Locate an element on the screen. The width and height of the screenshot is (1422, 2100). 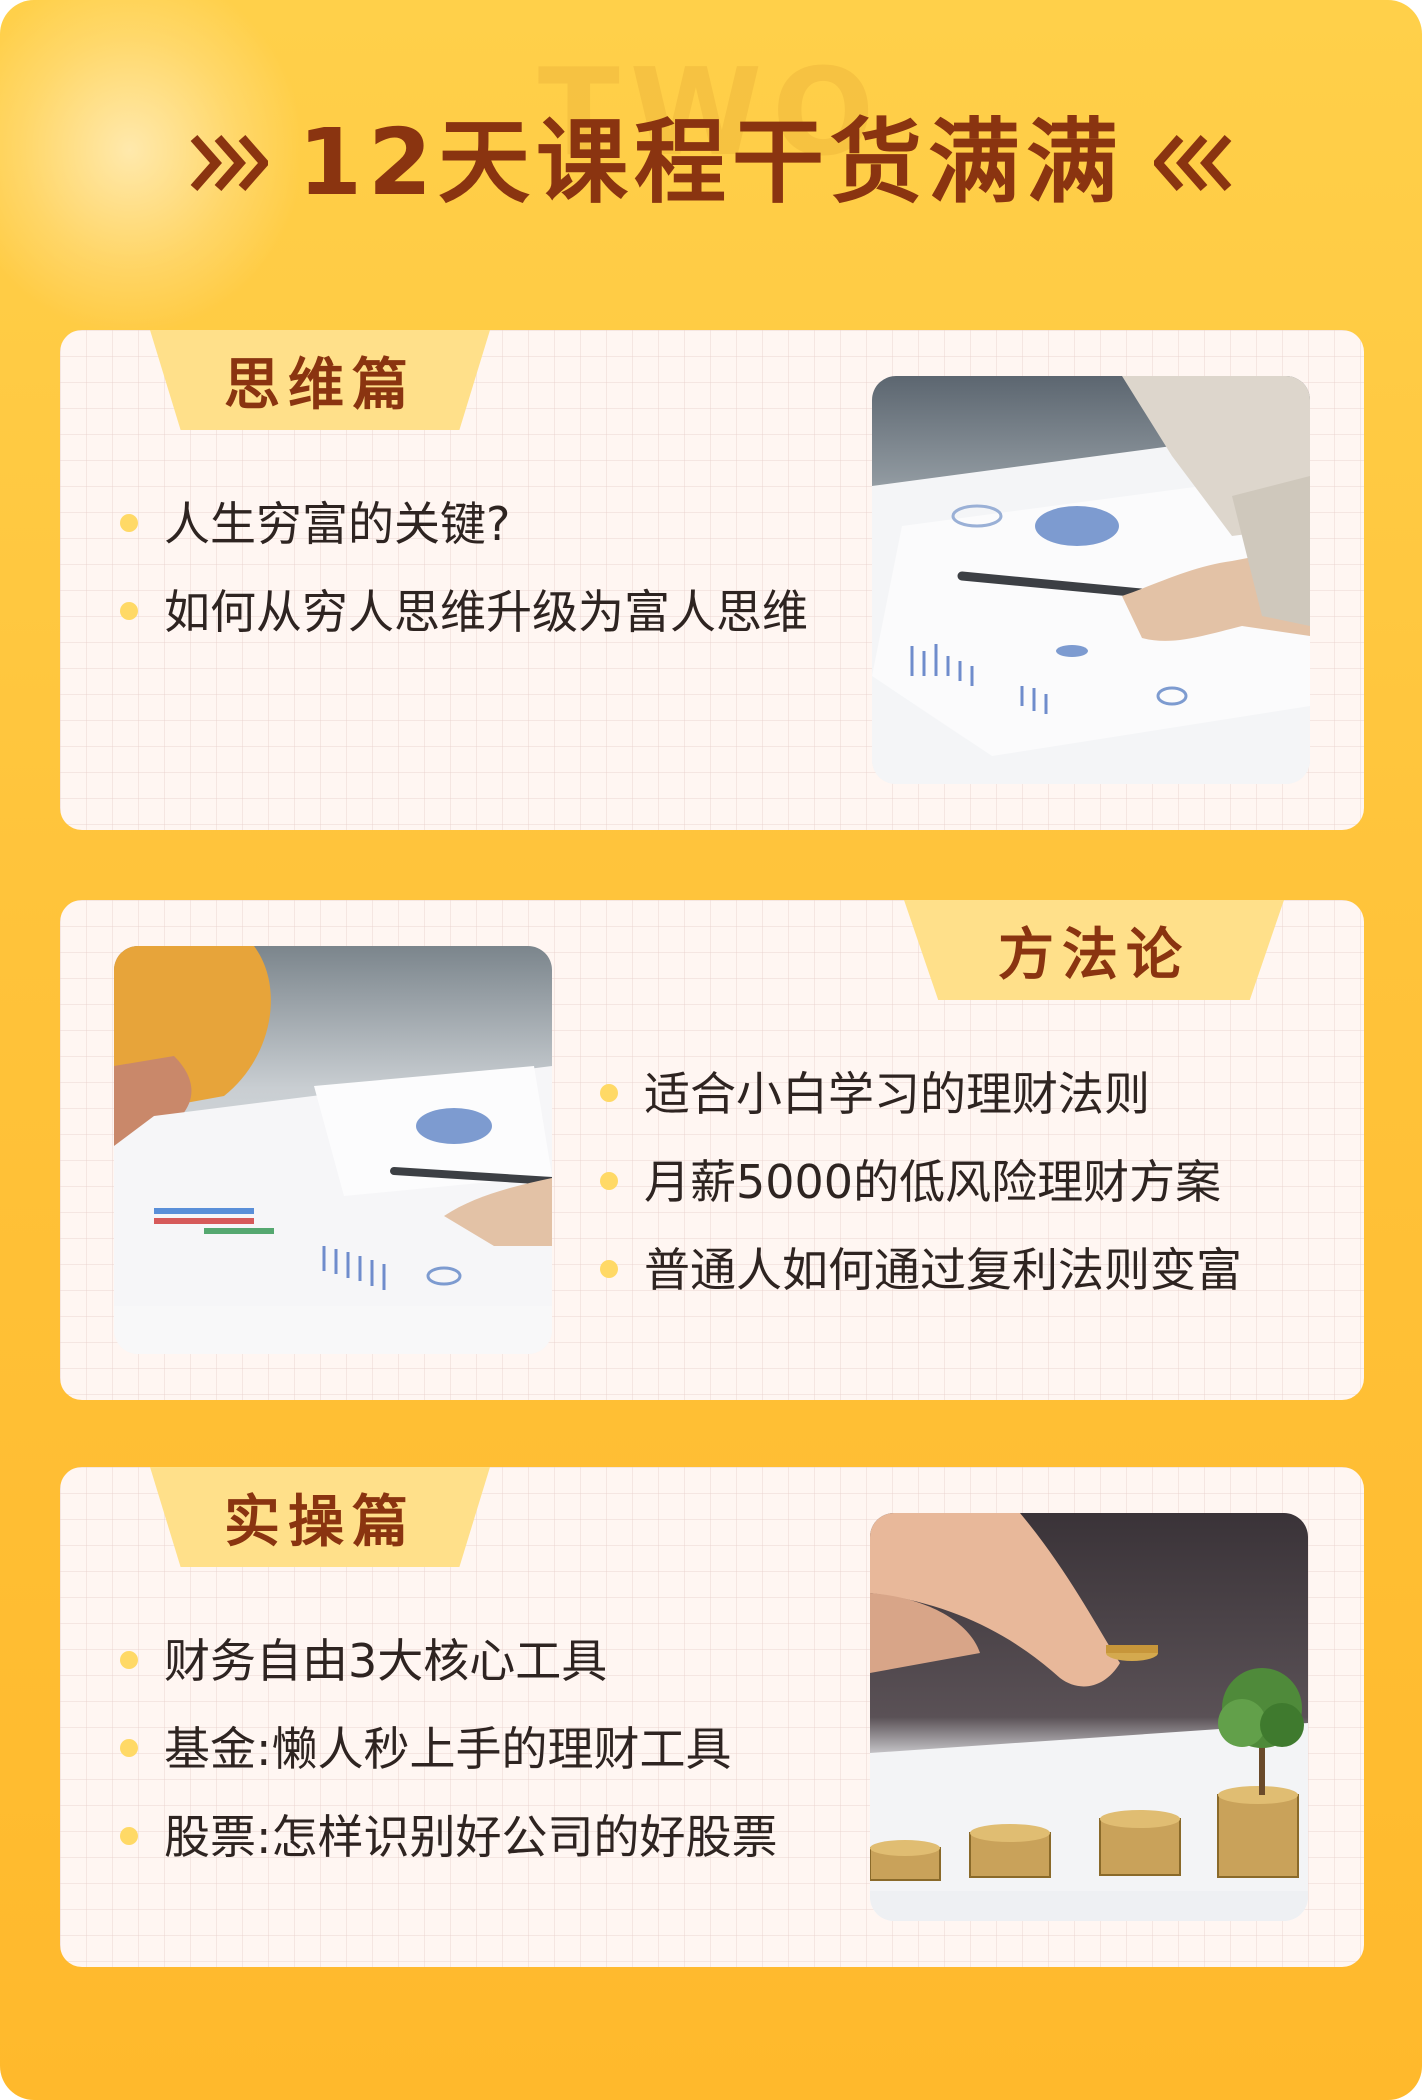
double-chevron-left-icon is located at coordinates (1193, 163).